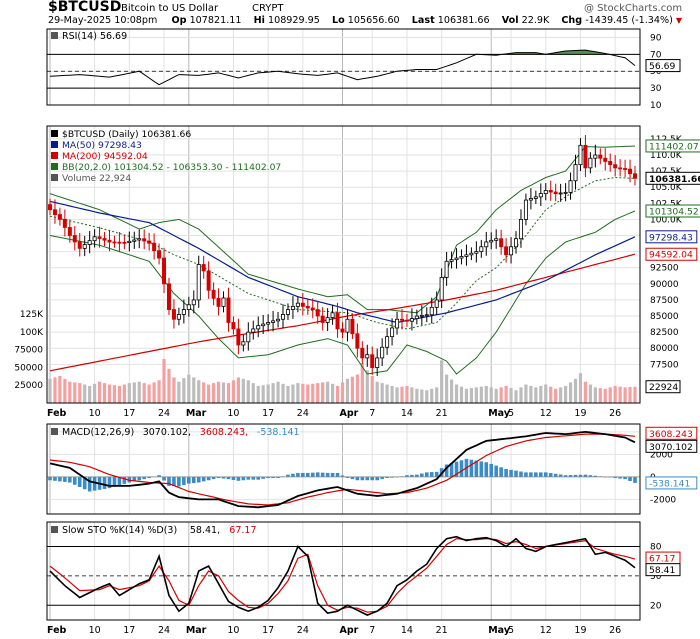 Image resolution: width=700 pixels, height=639 pixels. I want to click on price-ytick-14: 77500, so click(664, 365).